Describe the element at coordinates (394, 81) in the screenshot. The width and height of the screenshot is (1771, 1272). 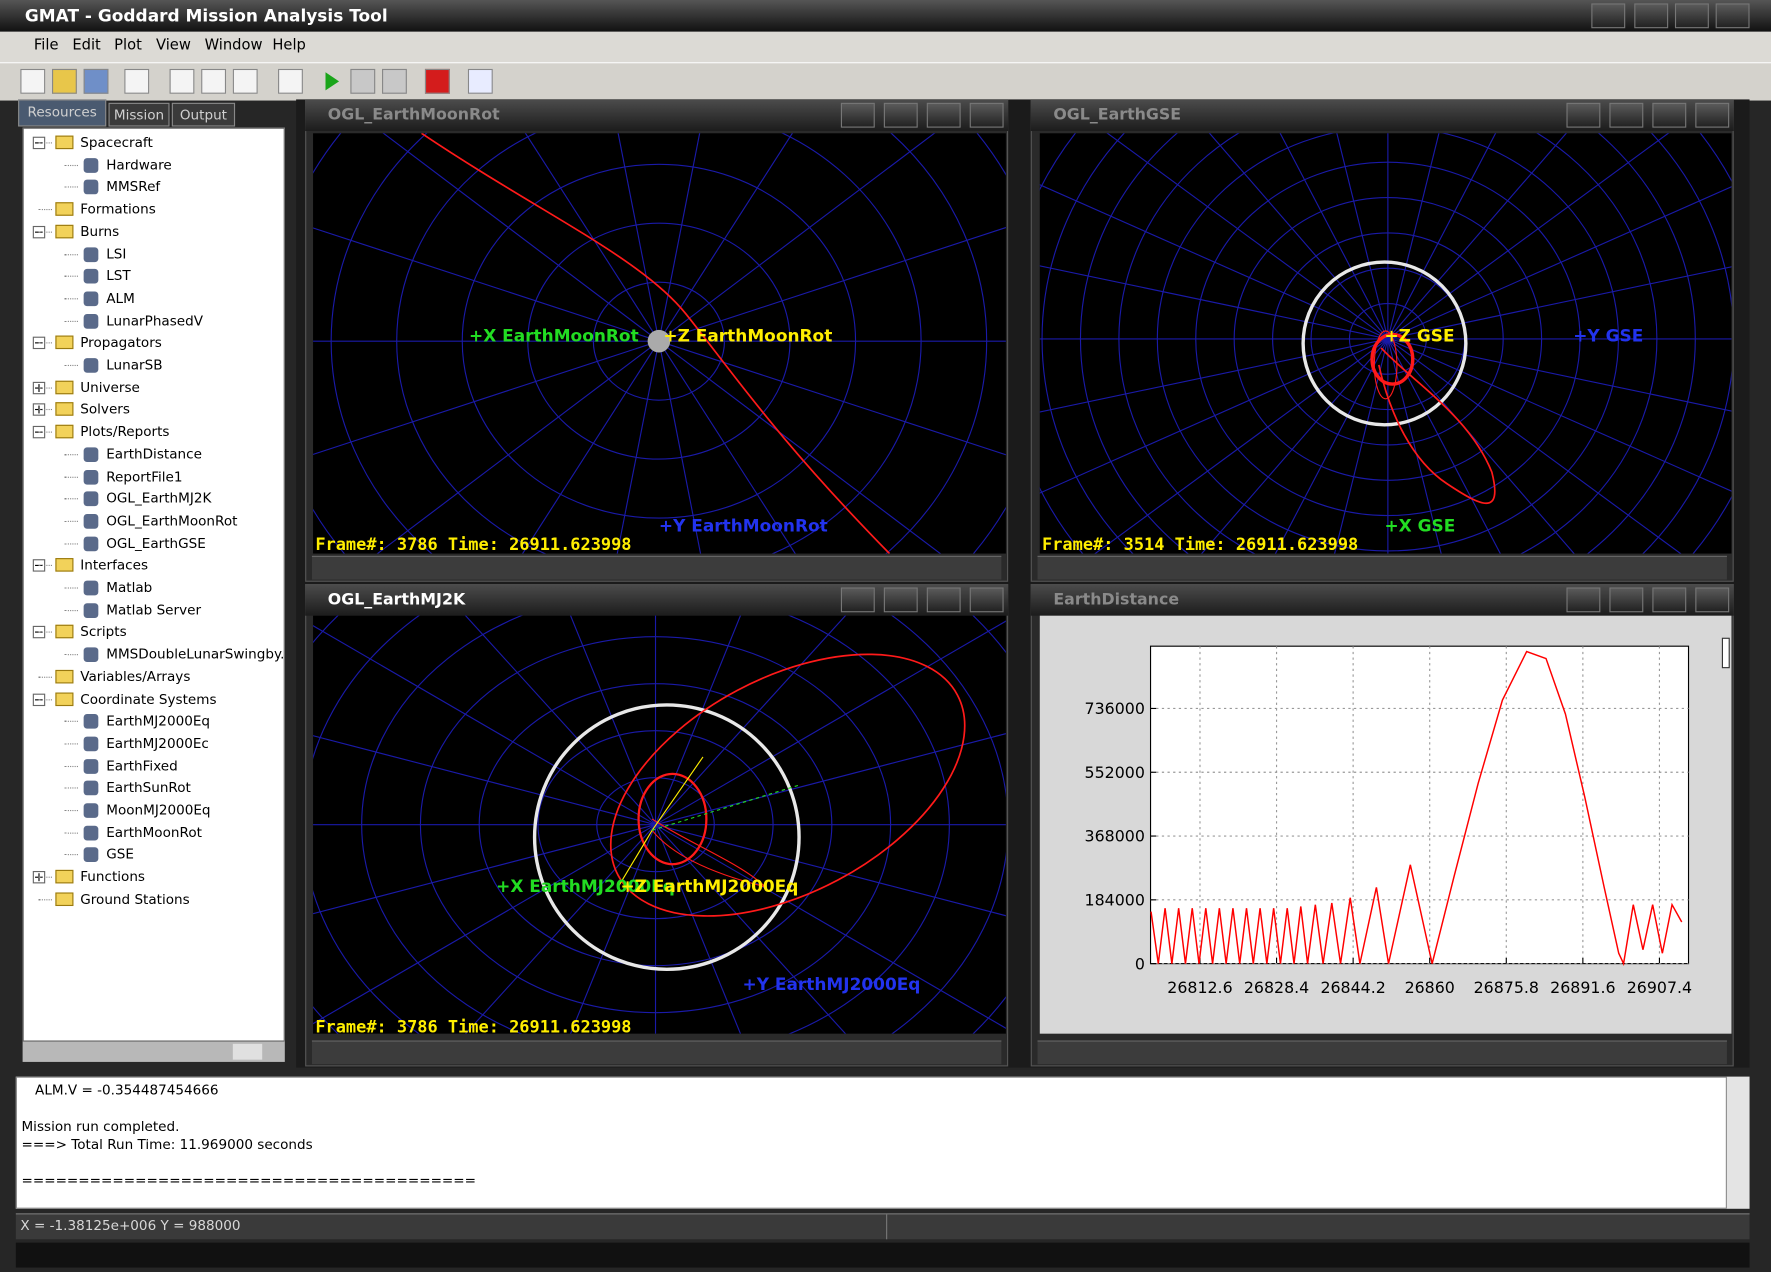
I see `stop-button` at that location.